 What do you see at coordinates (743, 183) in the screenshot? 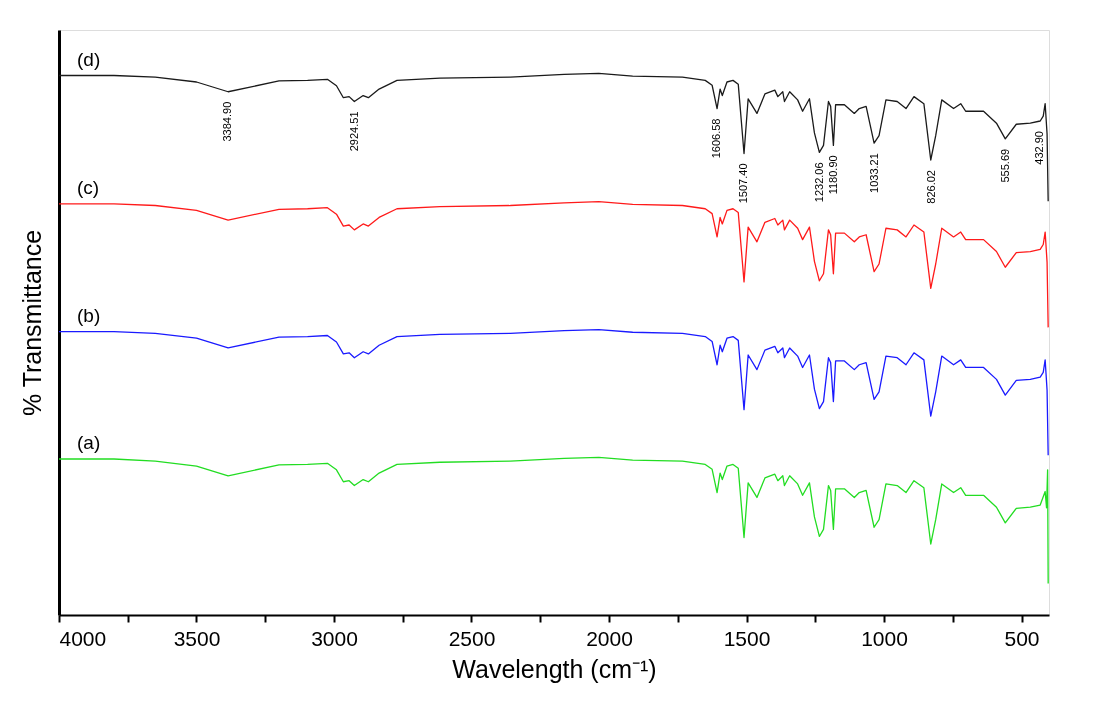
I see `annotation: 1507.40` at bounding box center [743, 183].